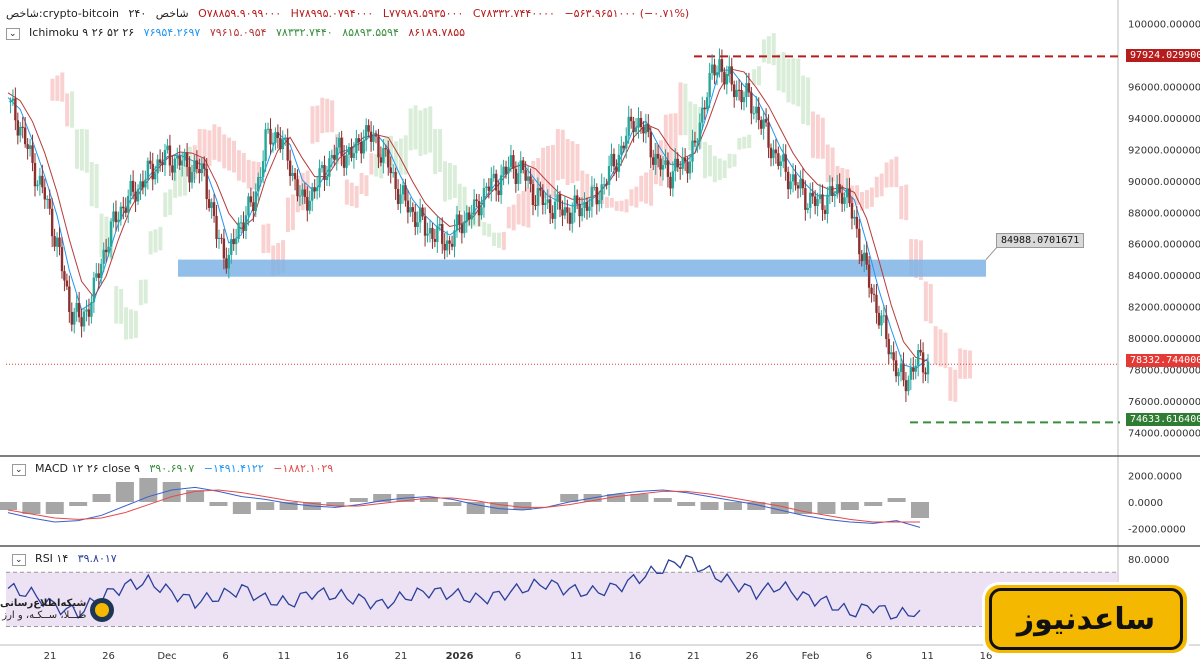 The height and width of the screenshot is (666, 1200). What do you see at coordinates (43, 603) in the screenshot?
I see `network-name: شبکه‌اطلاع‌رسانی` at bounding box center [43, 603].